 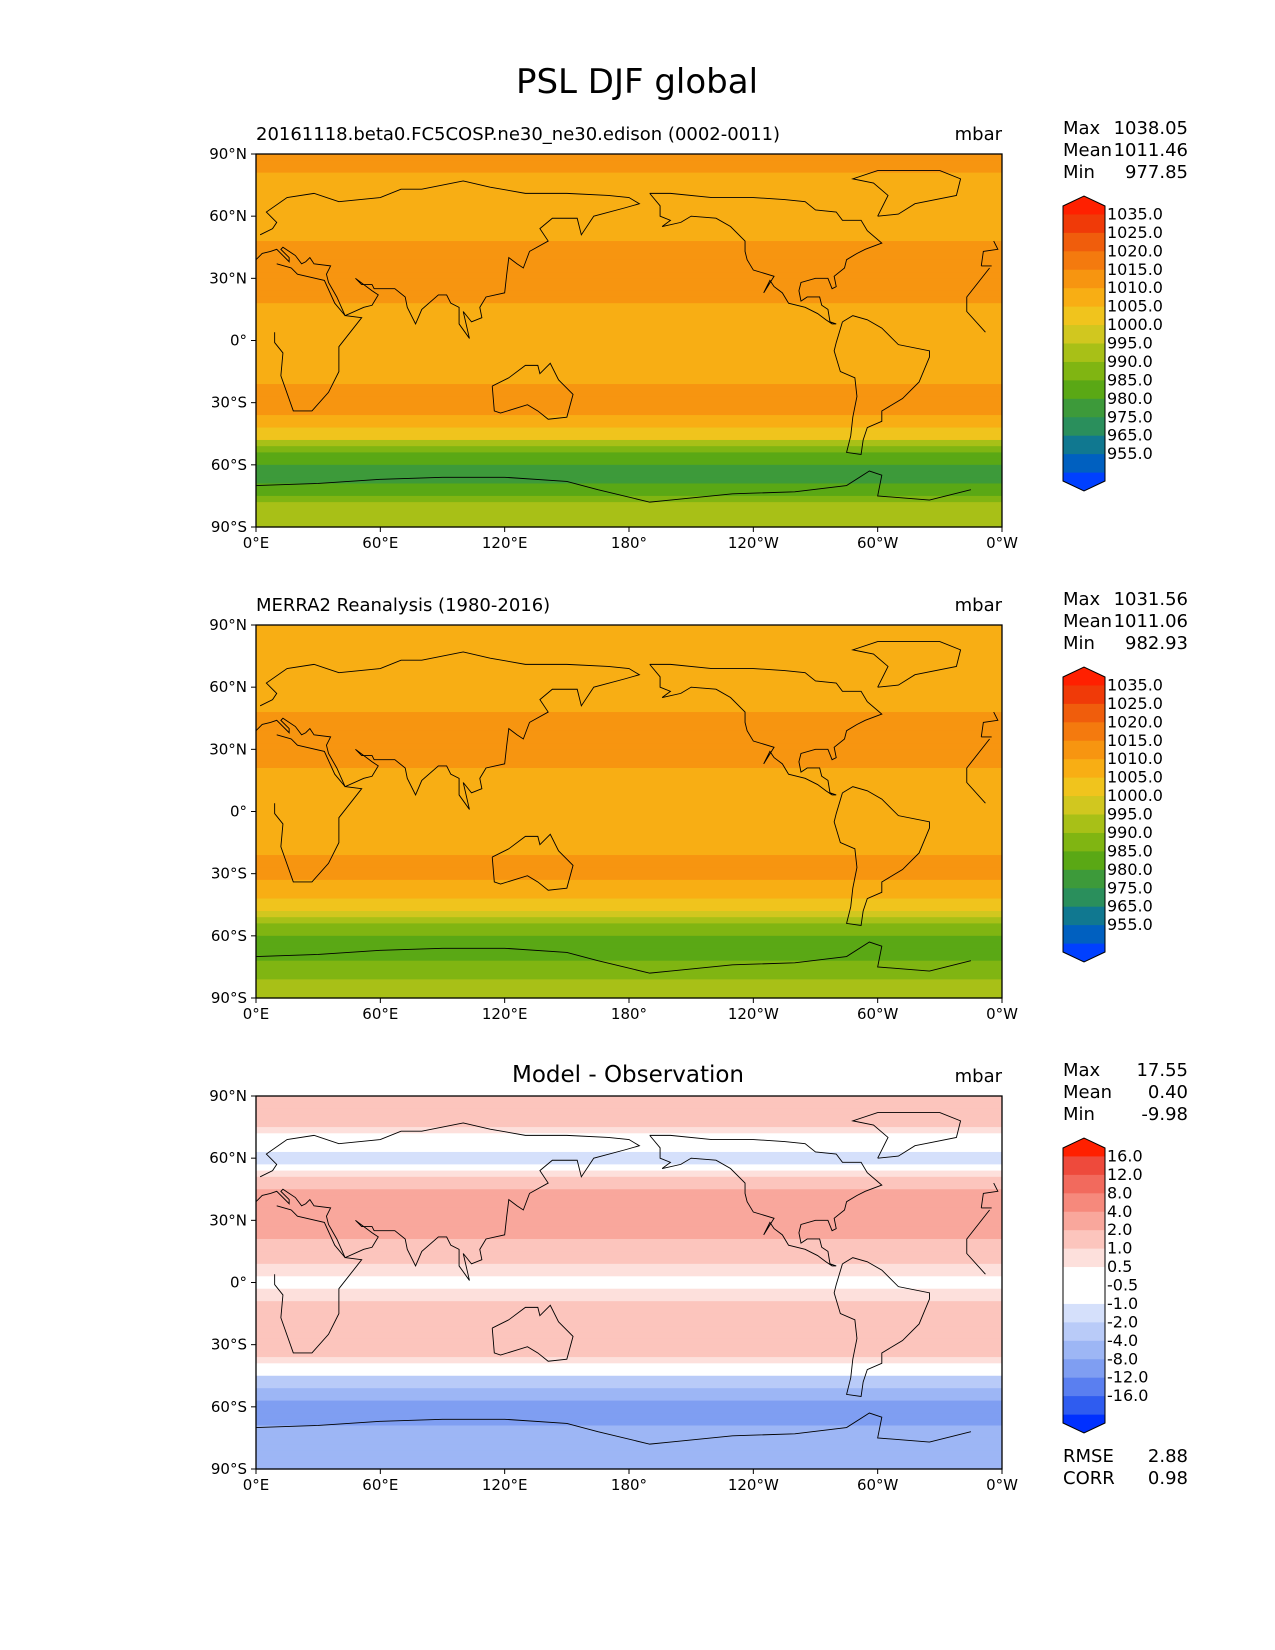 What do you see at coordinates (229, 1407) in the screenshot?
I see `y-tick-label: 60°S` at bounding box center [229, 1407].